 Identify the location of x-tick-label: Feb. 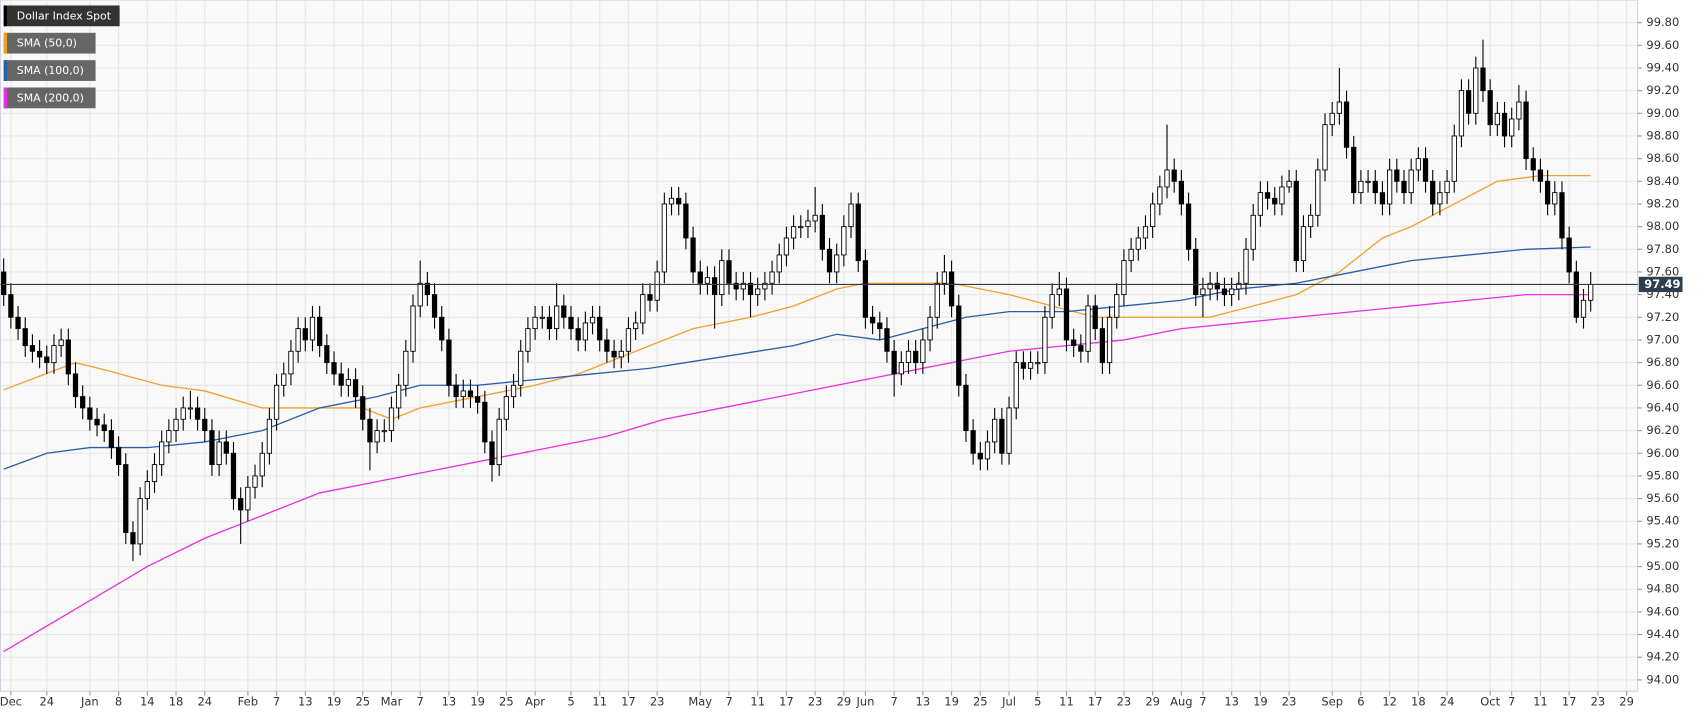
(248, 702).